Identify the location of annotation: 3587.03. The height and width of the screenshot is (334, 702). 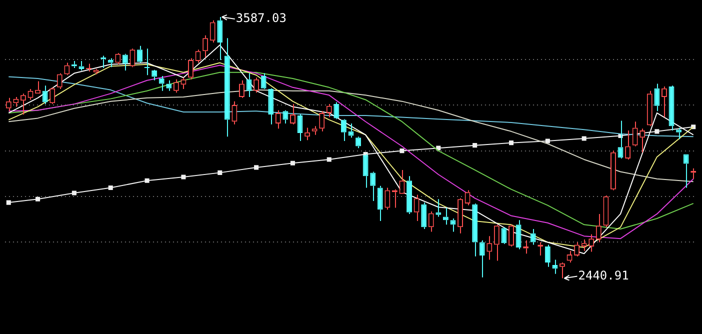
(261, 18).